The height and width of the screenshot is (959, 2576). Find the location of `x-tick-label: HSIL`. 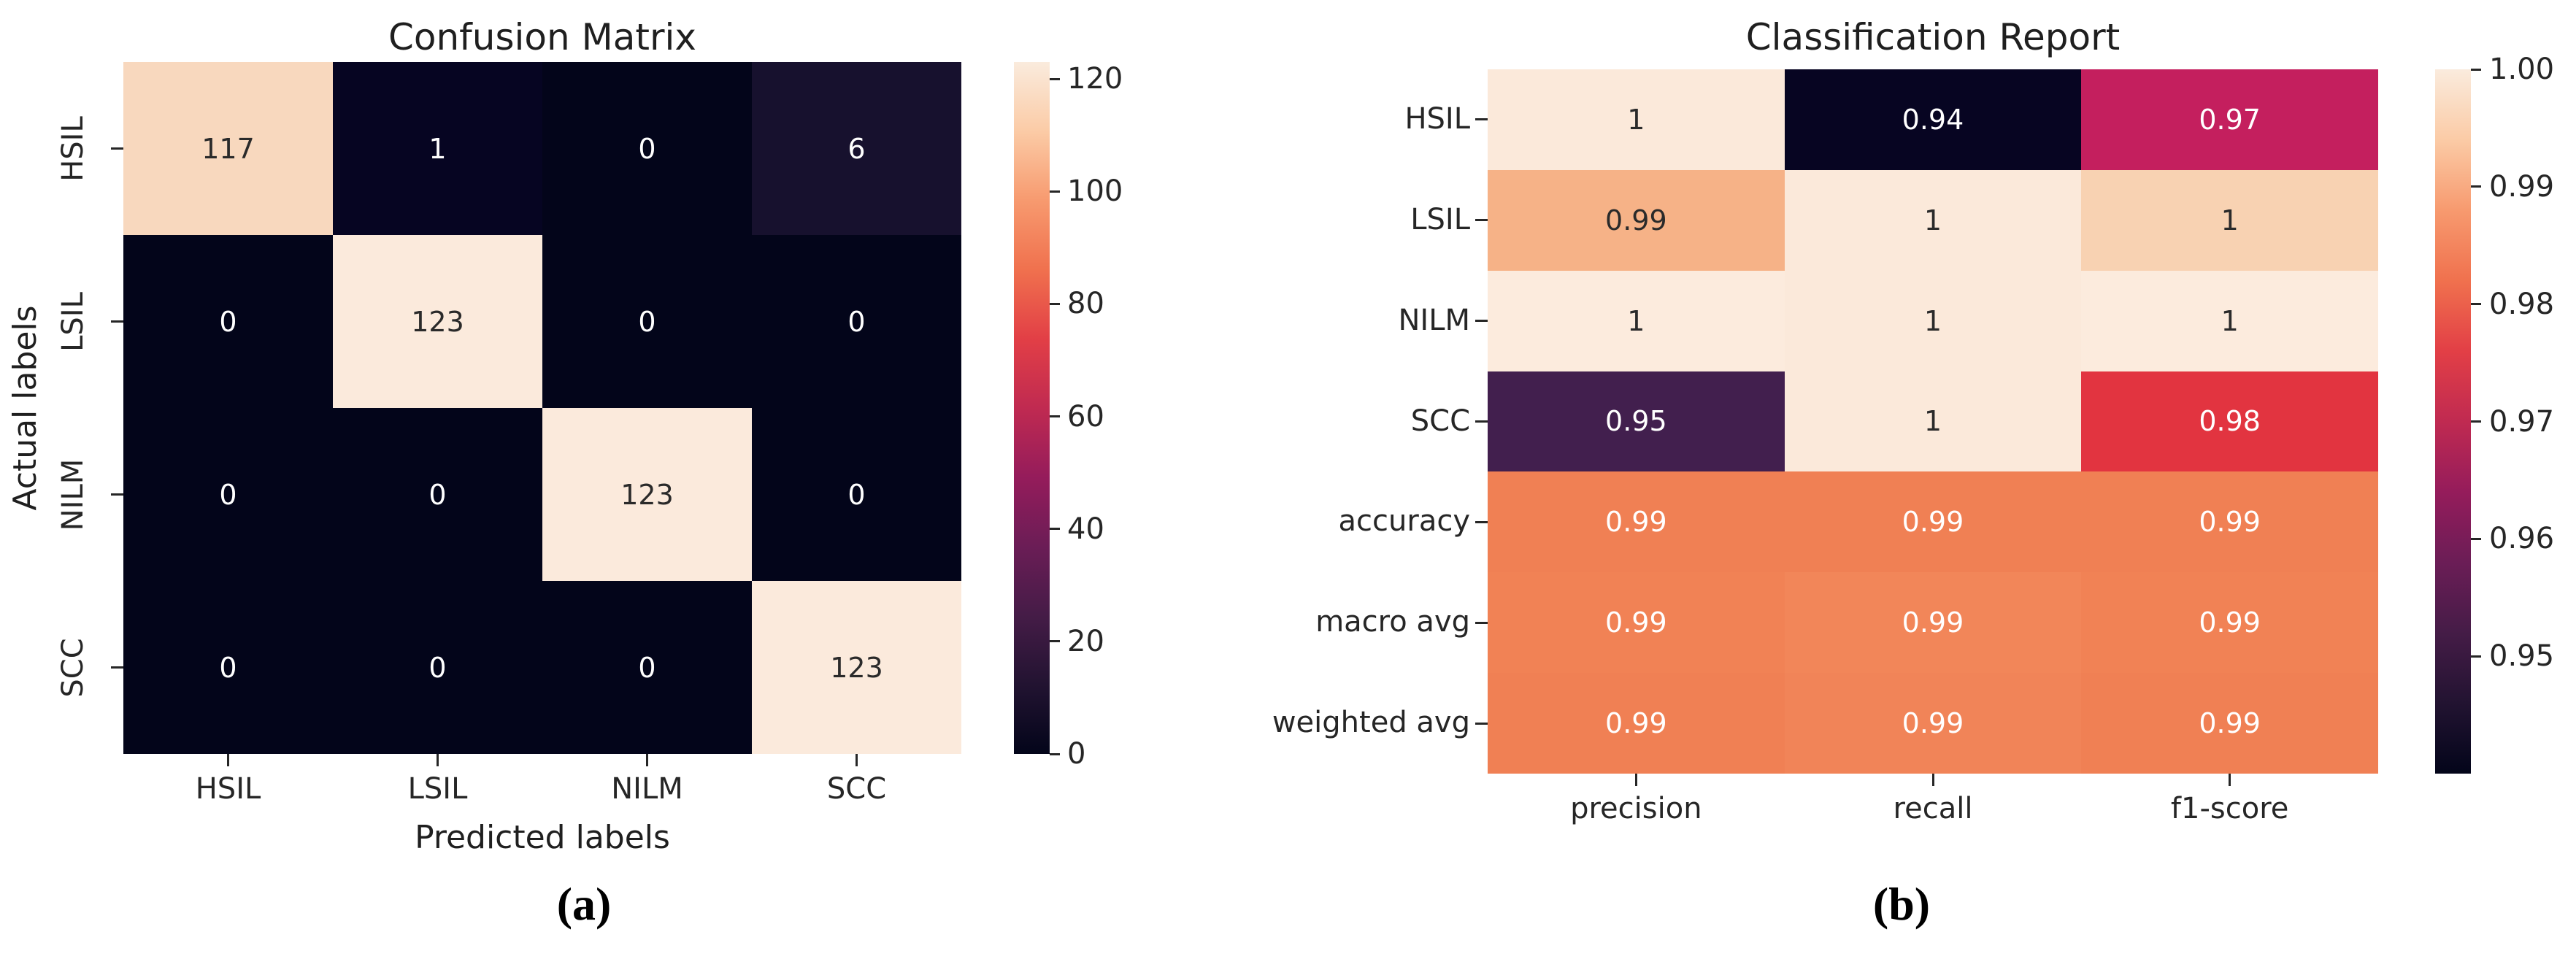

x-tick-label: HSIL is located at coordinates (228, 789).